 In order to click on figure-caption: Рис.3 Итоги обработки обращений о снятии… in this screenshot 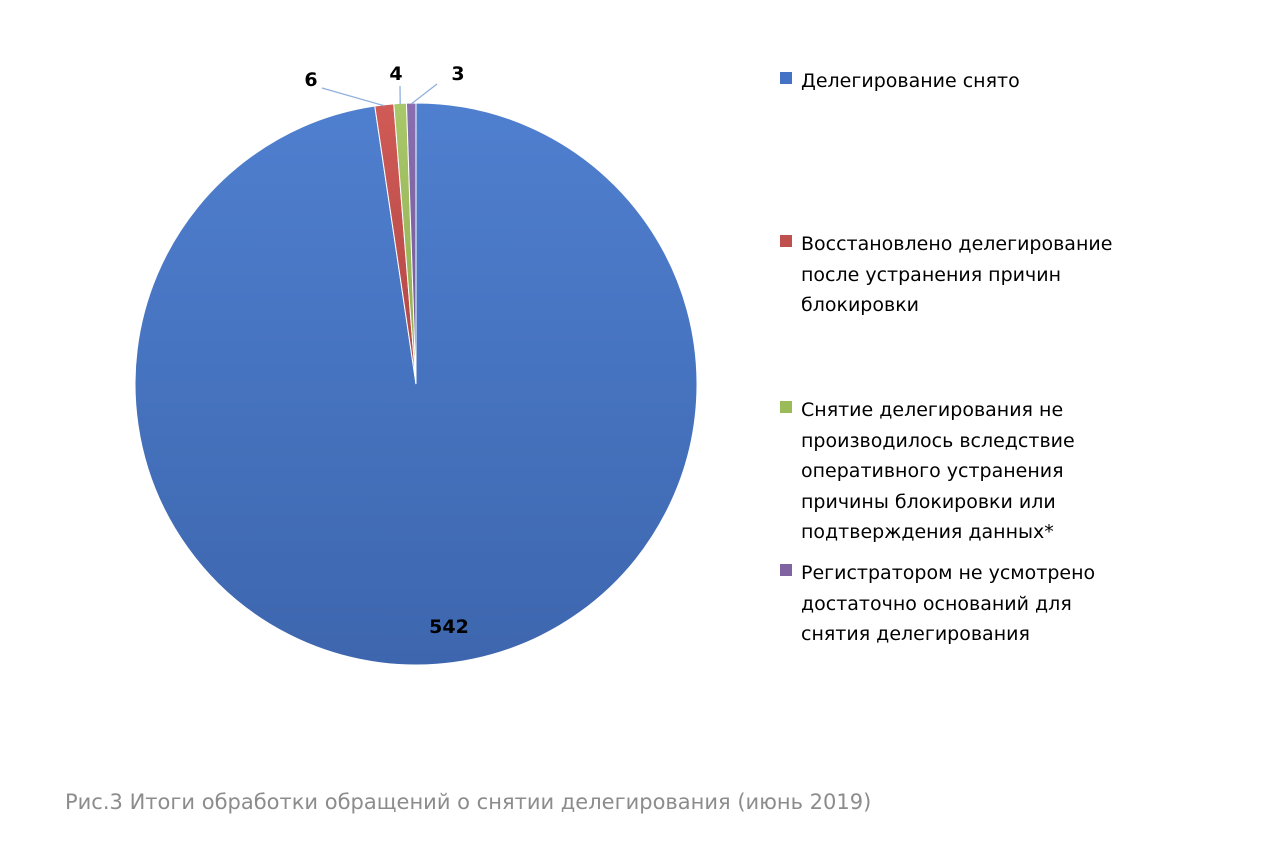, I will do `click(468, 802)`.